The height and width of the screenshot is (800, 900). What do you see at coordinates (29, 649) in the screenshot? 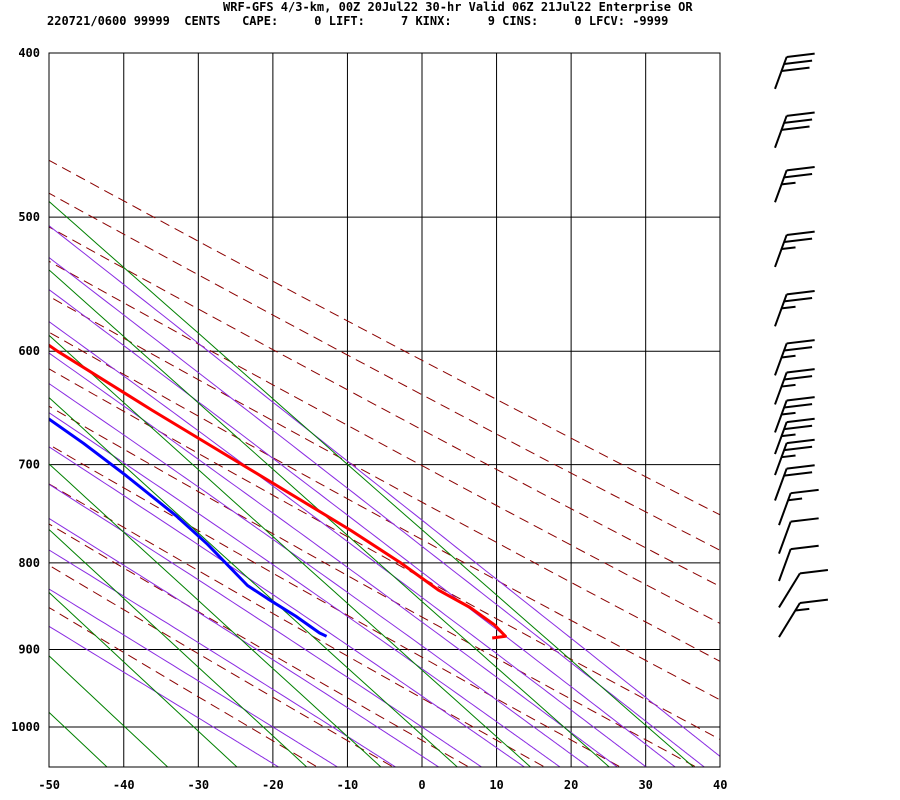
I see `y-tick-label: 900` at bounding box center [29, 649].